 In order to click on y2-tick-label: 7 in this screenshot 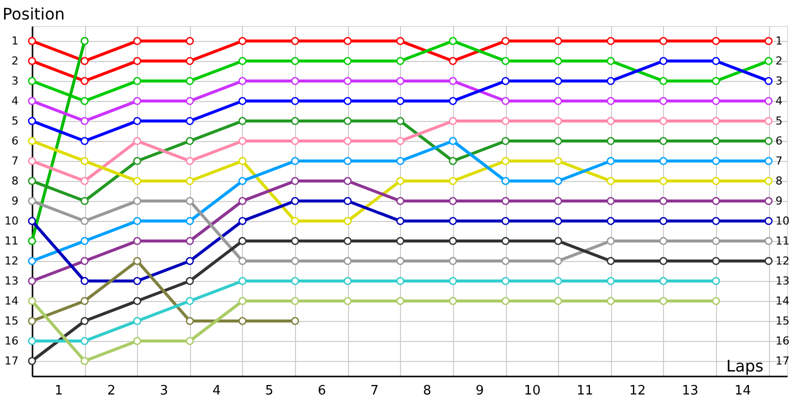, I will do `click(779, 161)`.